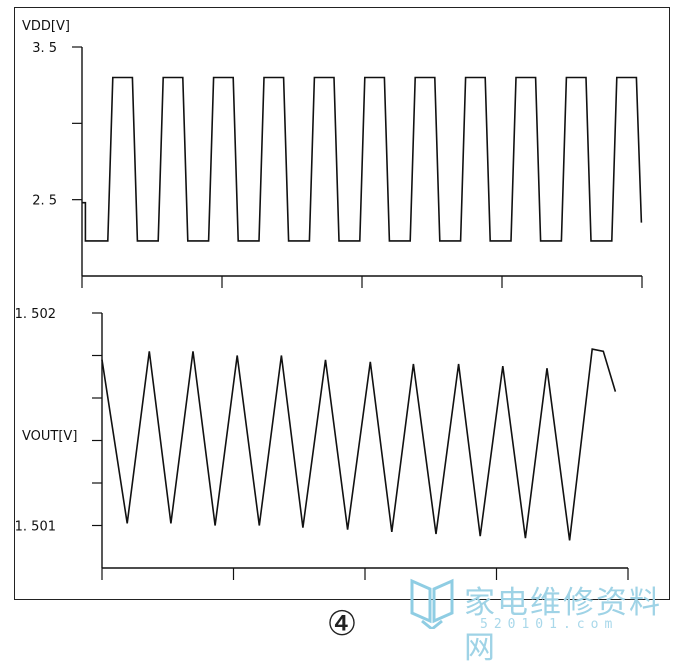 The image size is (684, 667). I want to click on y-axis-label: VDD[V], so click(46, 26).